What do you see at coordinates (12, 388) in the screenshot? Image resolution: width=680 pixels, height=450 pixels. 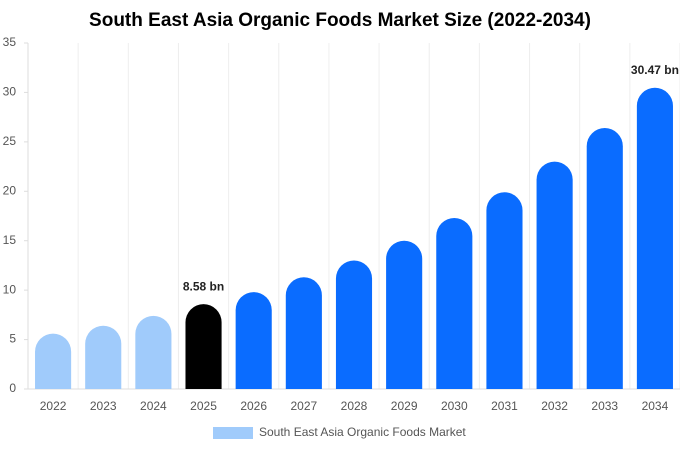 I see `y-tick-label: 0` at bounding box center [12, 388].